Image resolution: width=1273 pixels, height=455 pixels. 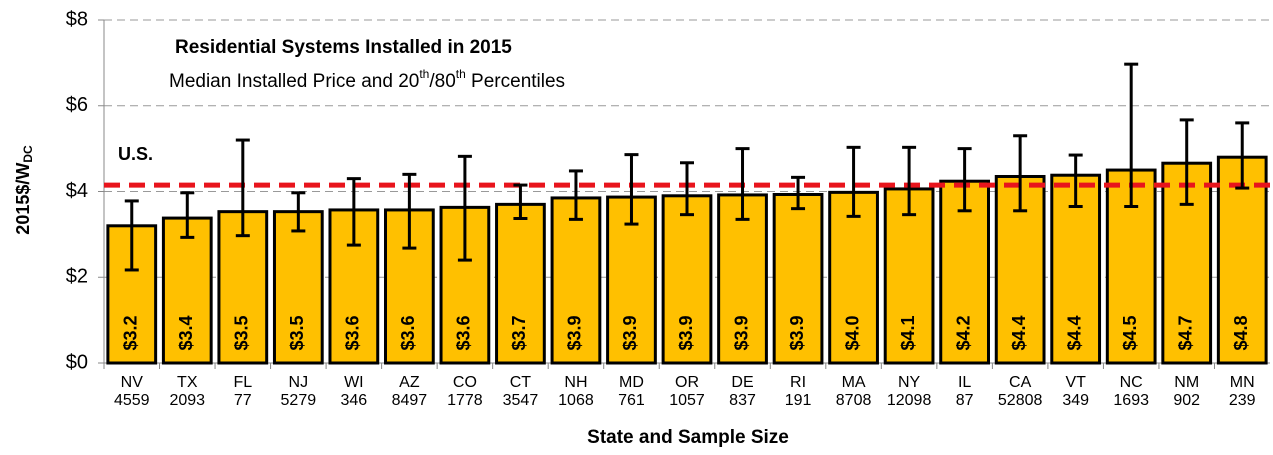 What do you see at coordinates (187, 382) in the screenshot?
I see `x-tick-label: TX` at bounding box center [187, 382].